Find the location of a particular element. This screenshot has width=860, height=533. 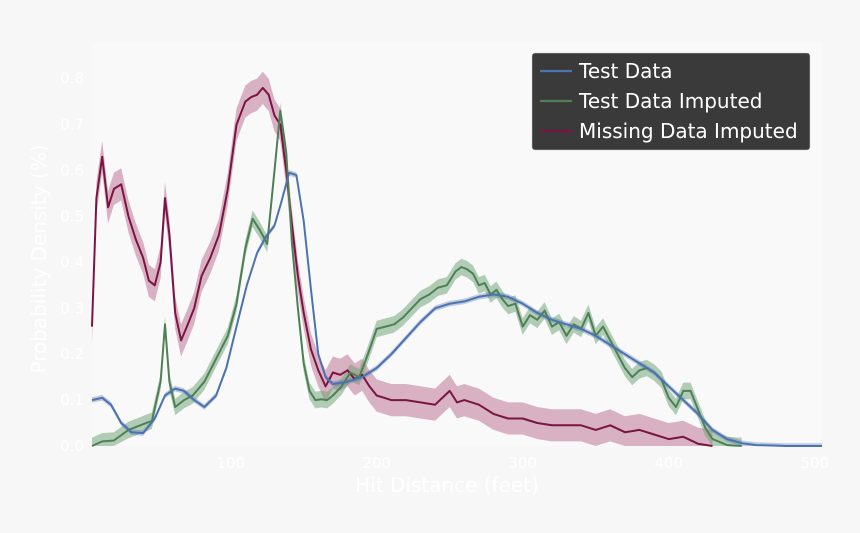

y-tick-label: 0.6 is located at coordinates (72, 171).